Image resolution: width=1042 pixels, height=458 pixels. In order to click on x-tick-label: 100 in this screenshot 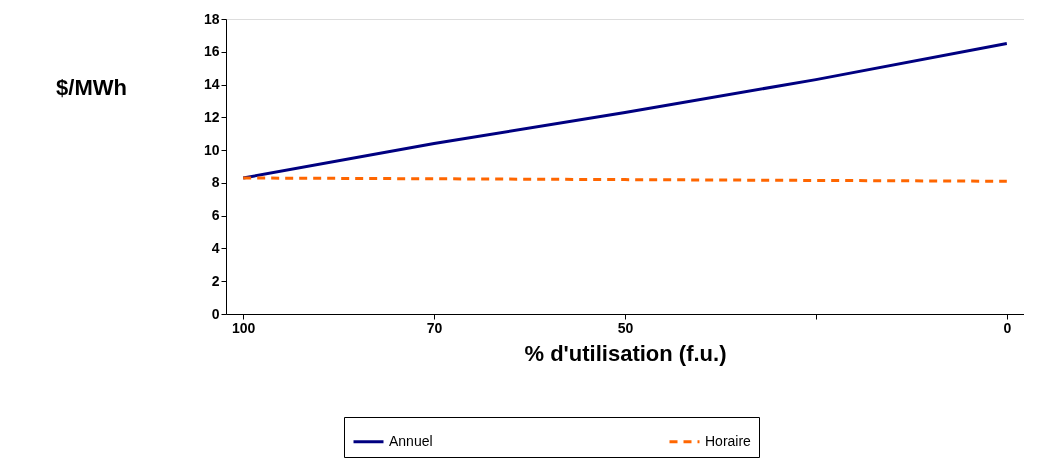, I will do `click(244, 327)`.